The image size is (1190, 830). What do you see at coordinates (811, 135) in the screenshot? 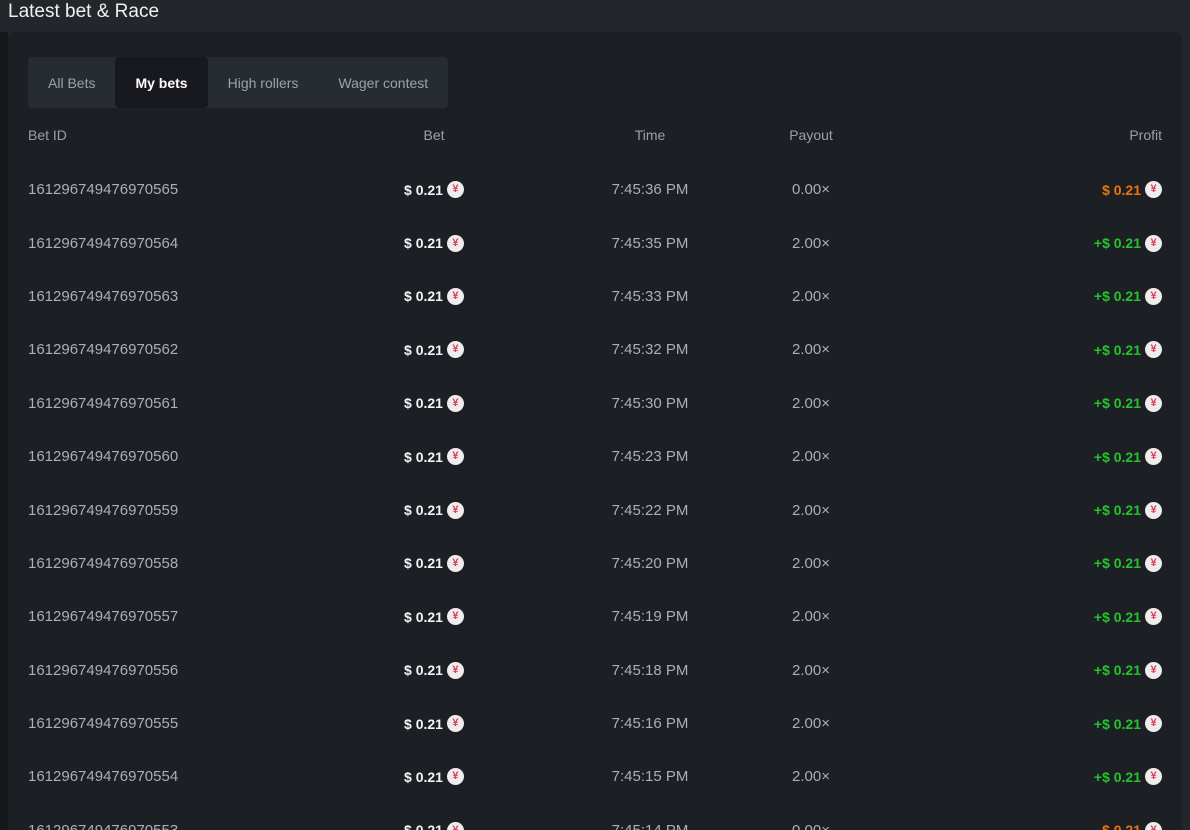
I see `column-header-payout: Payout` at bounding box center [811, 135].